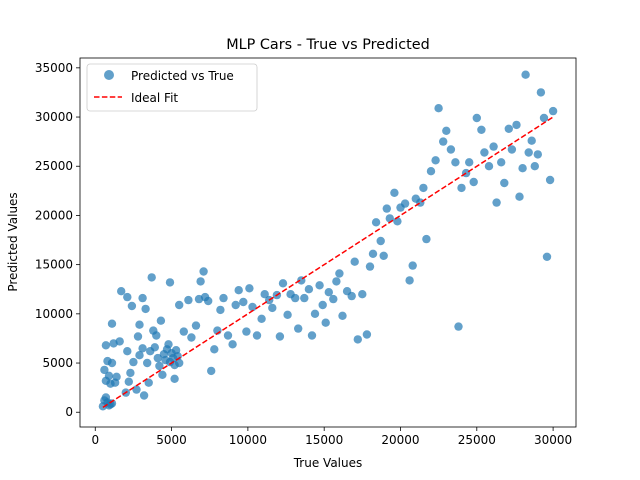  What do you see at coordinates (328, 45) in the screenshot?
I see `chart-title: MLP Cars - True vs Predicted` at bounding box center [328, 45].